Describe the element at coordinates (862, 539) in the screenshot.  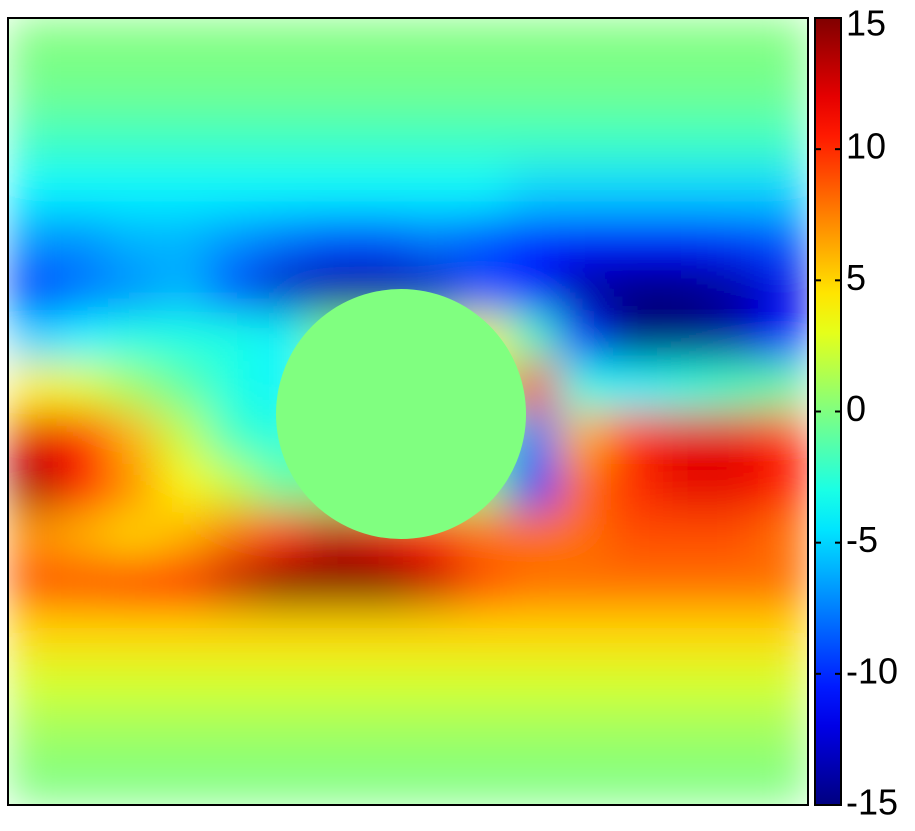
I see `colorbar-tick-label: -5` at that location.